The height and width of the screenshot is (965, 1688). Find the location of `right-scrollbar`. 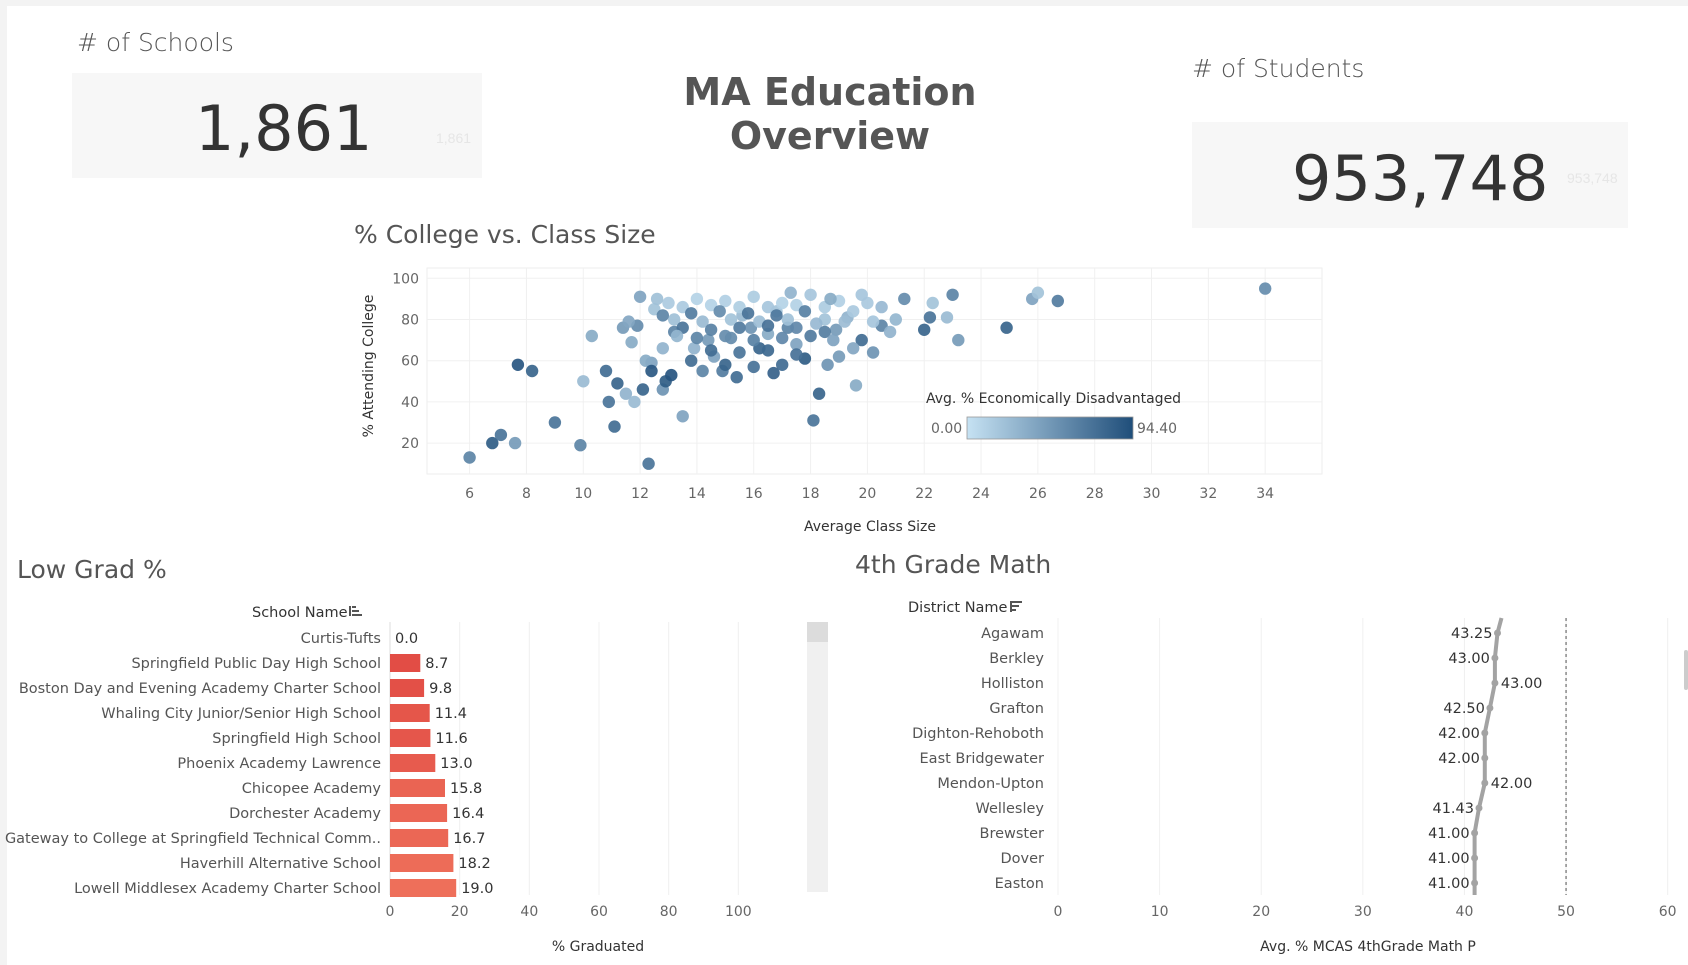

right-scrollbar is located at coordinates (1686, 670).